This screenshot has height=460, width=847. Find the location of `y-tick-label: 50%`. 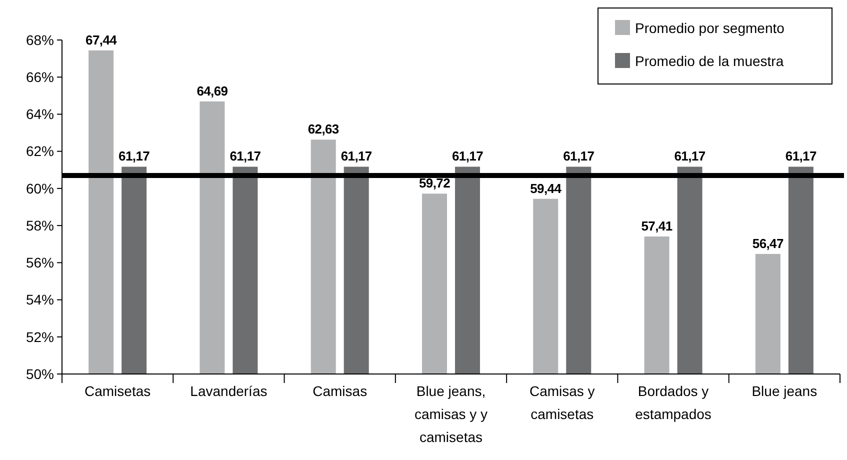

y-tick-label: 50% is located at coordinates (40, 374).